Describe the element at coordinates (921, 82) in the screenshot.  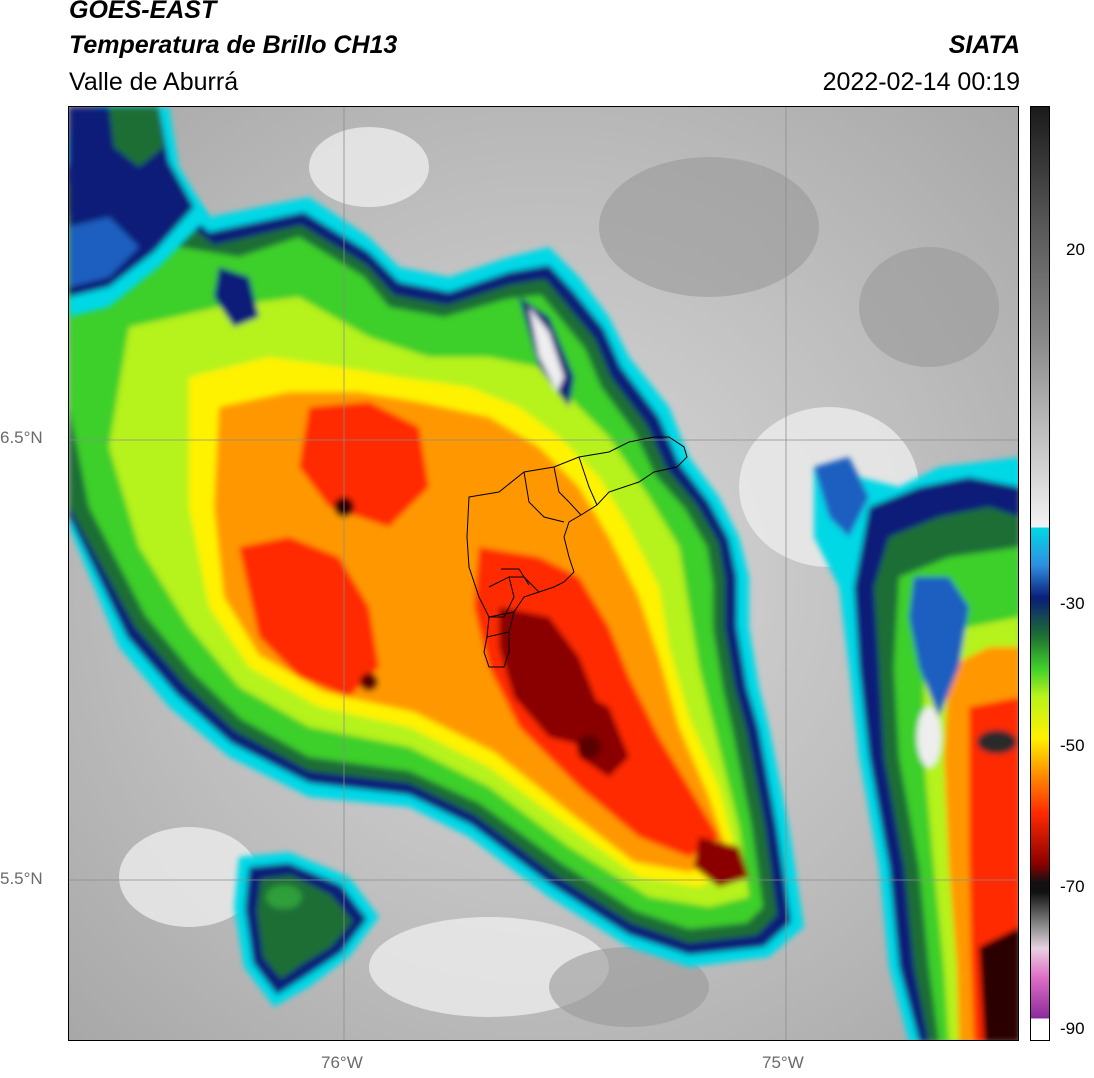
I see `timestamp-label: 2022-02-14 00:19` at that location.